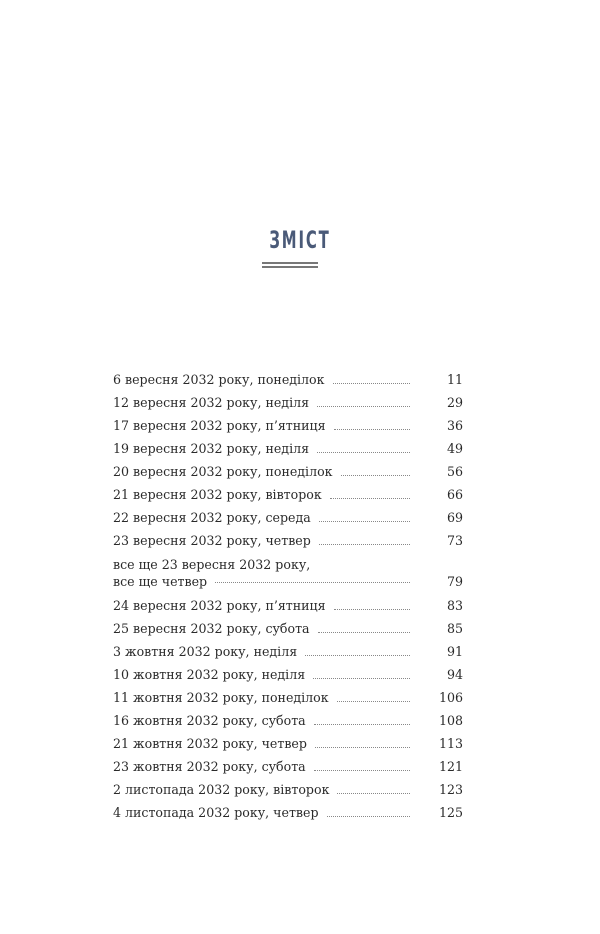 The height and width of the screenshot is (934, 600). What do you see at coordinates (211, 402) in the screenshot?
I see `toc-entry-title: 12 вересня 2032 року, неділя` at bounding box center [211, 402].